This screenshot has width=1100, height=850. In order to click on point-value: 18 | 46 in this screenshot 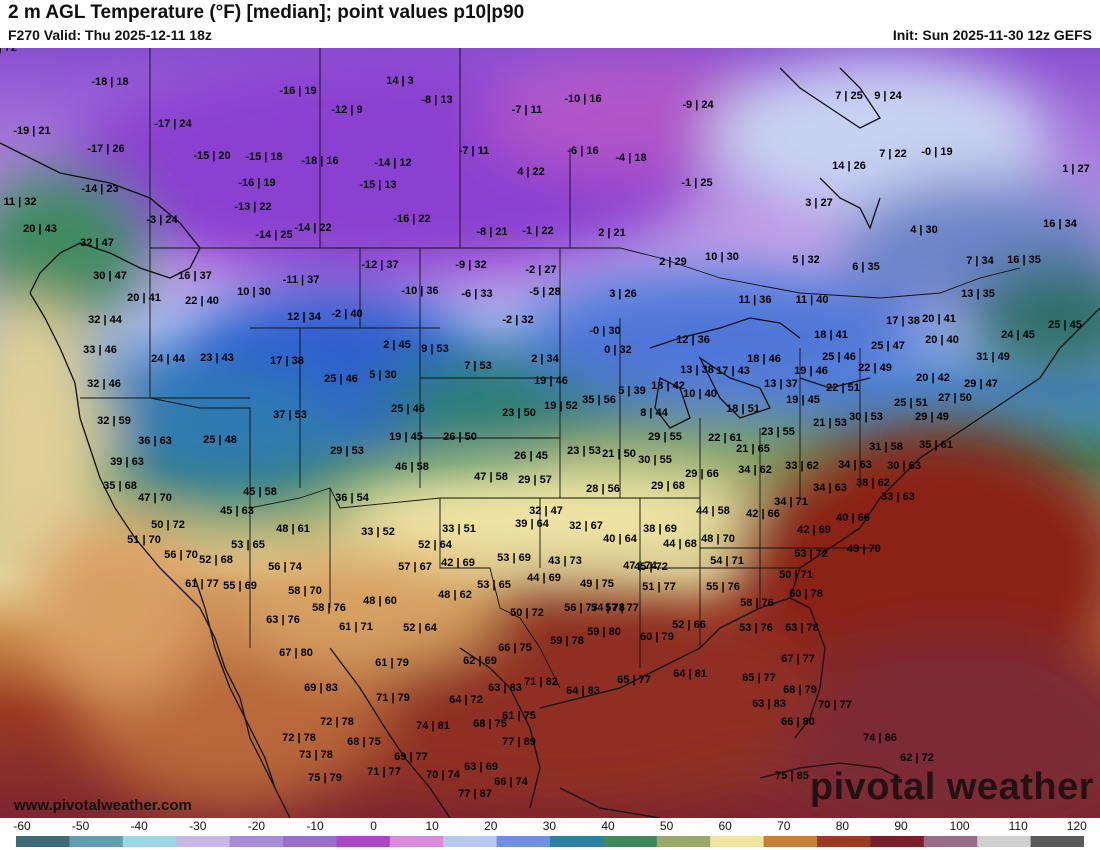, I will do `click(764, 359)`.